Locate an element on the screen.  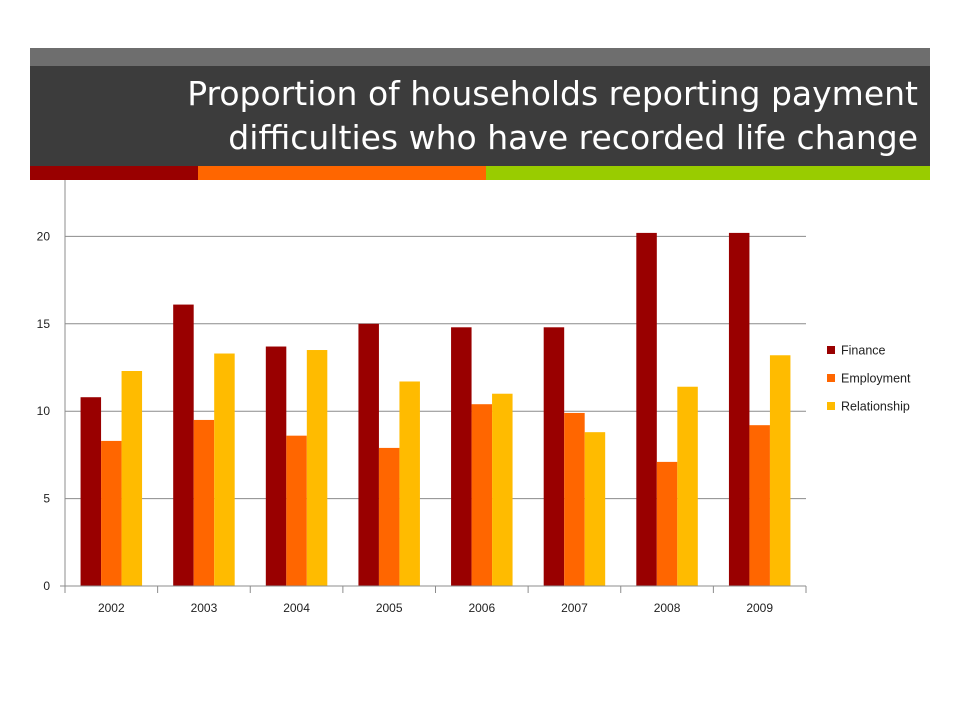
bar-relationship-2005 is located at coordinates (409, 483).